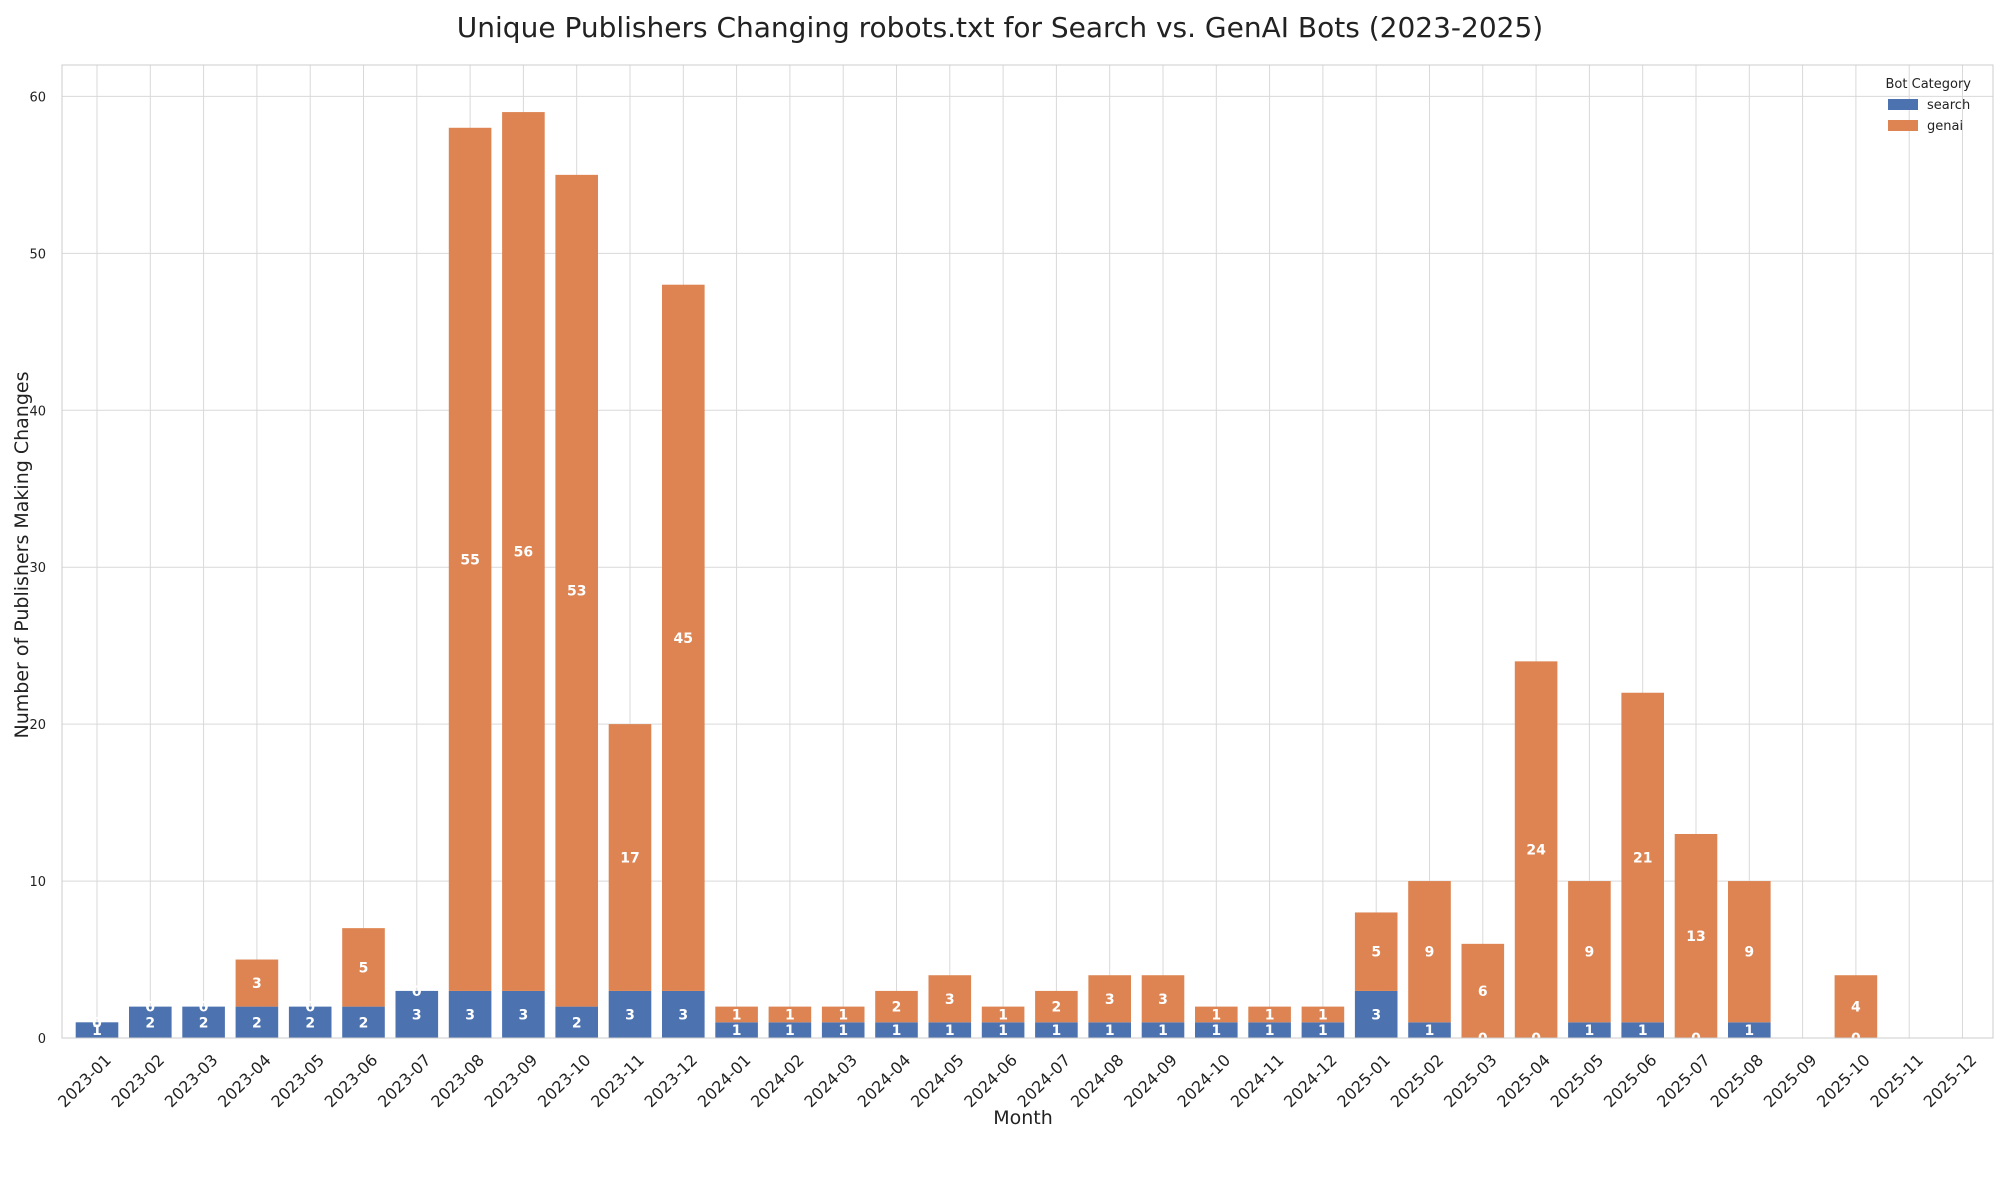  I want to click on y-tick-labels: 0 10 20 30 40 50 60, so click(37, 568).